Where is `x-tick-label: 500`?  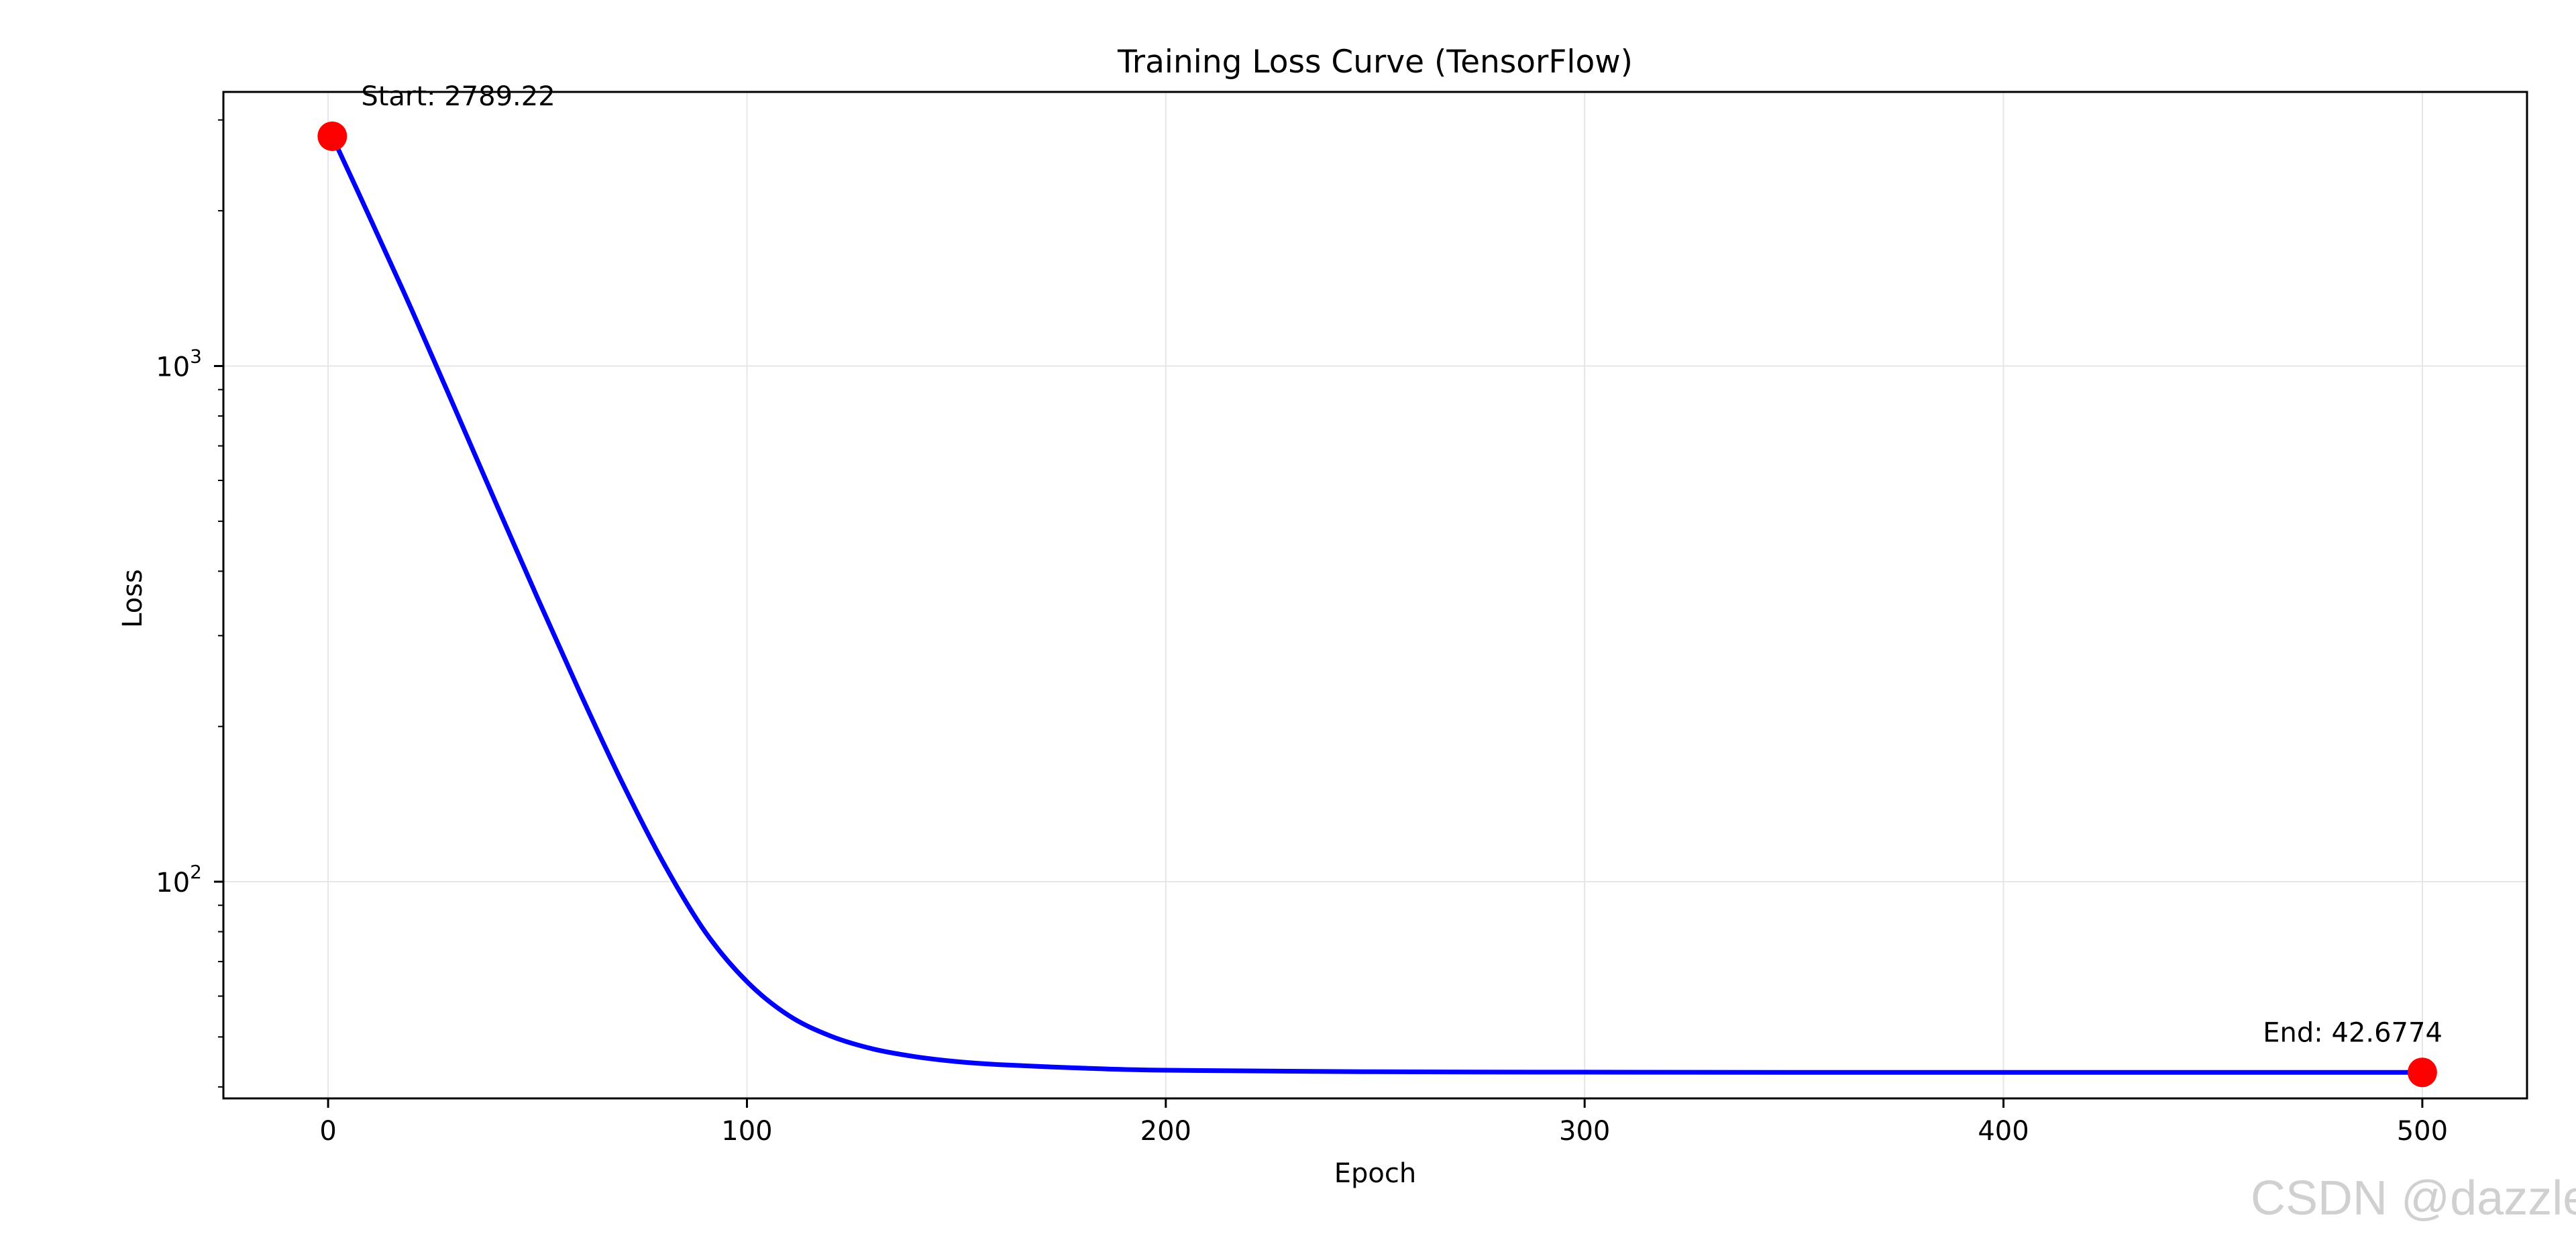
x-tick-label: 500 is located at coordinates (2422, 1131).